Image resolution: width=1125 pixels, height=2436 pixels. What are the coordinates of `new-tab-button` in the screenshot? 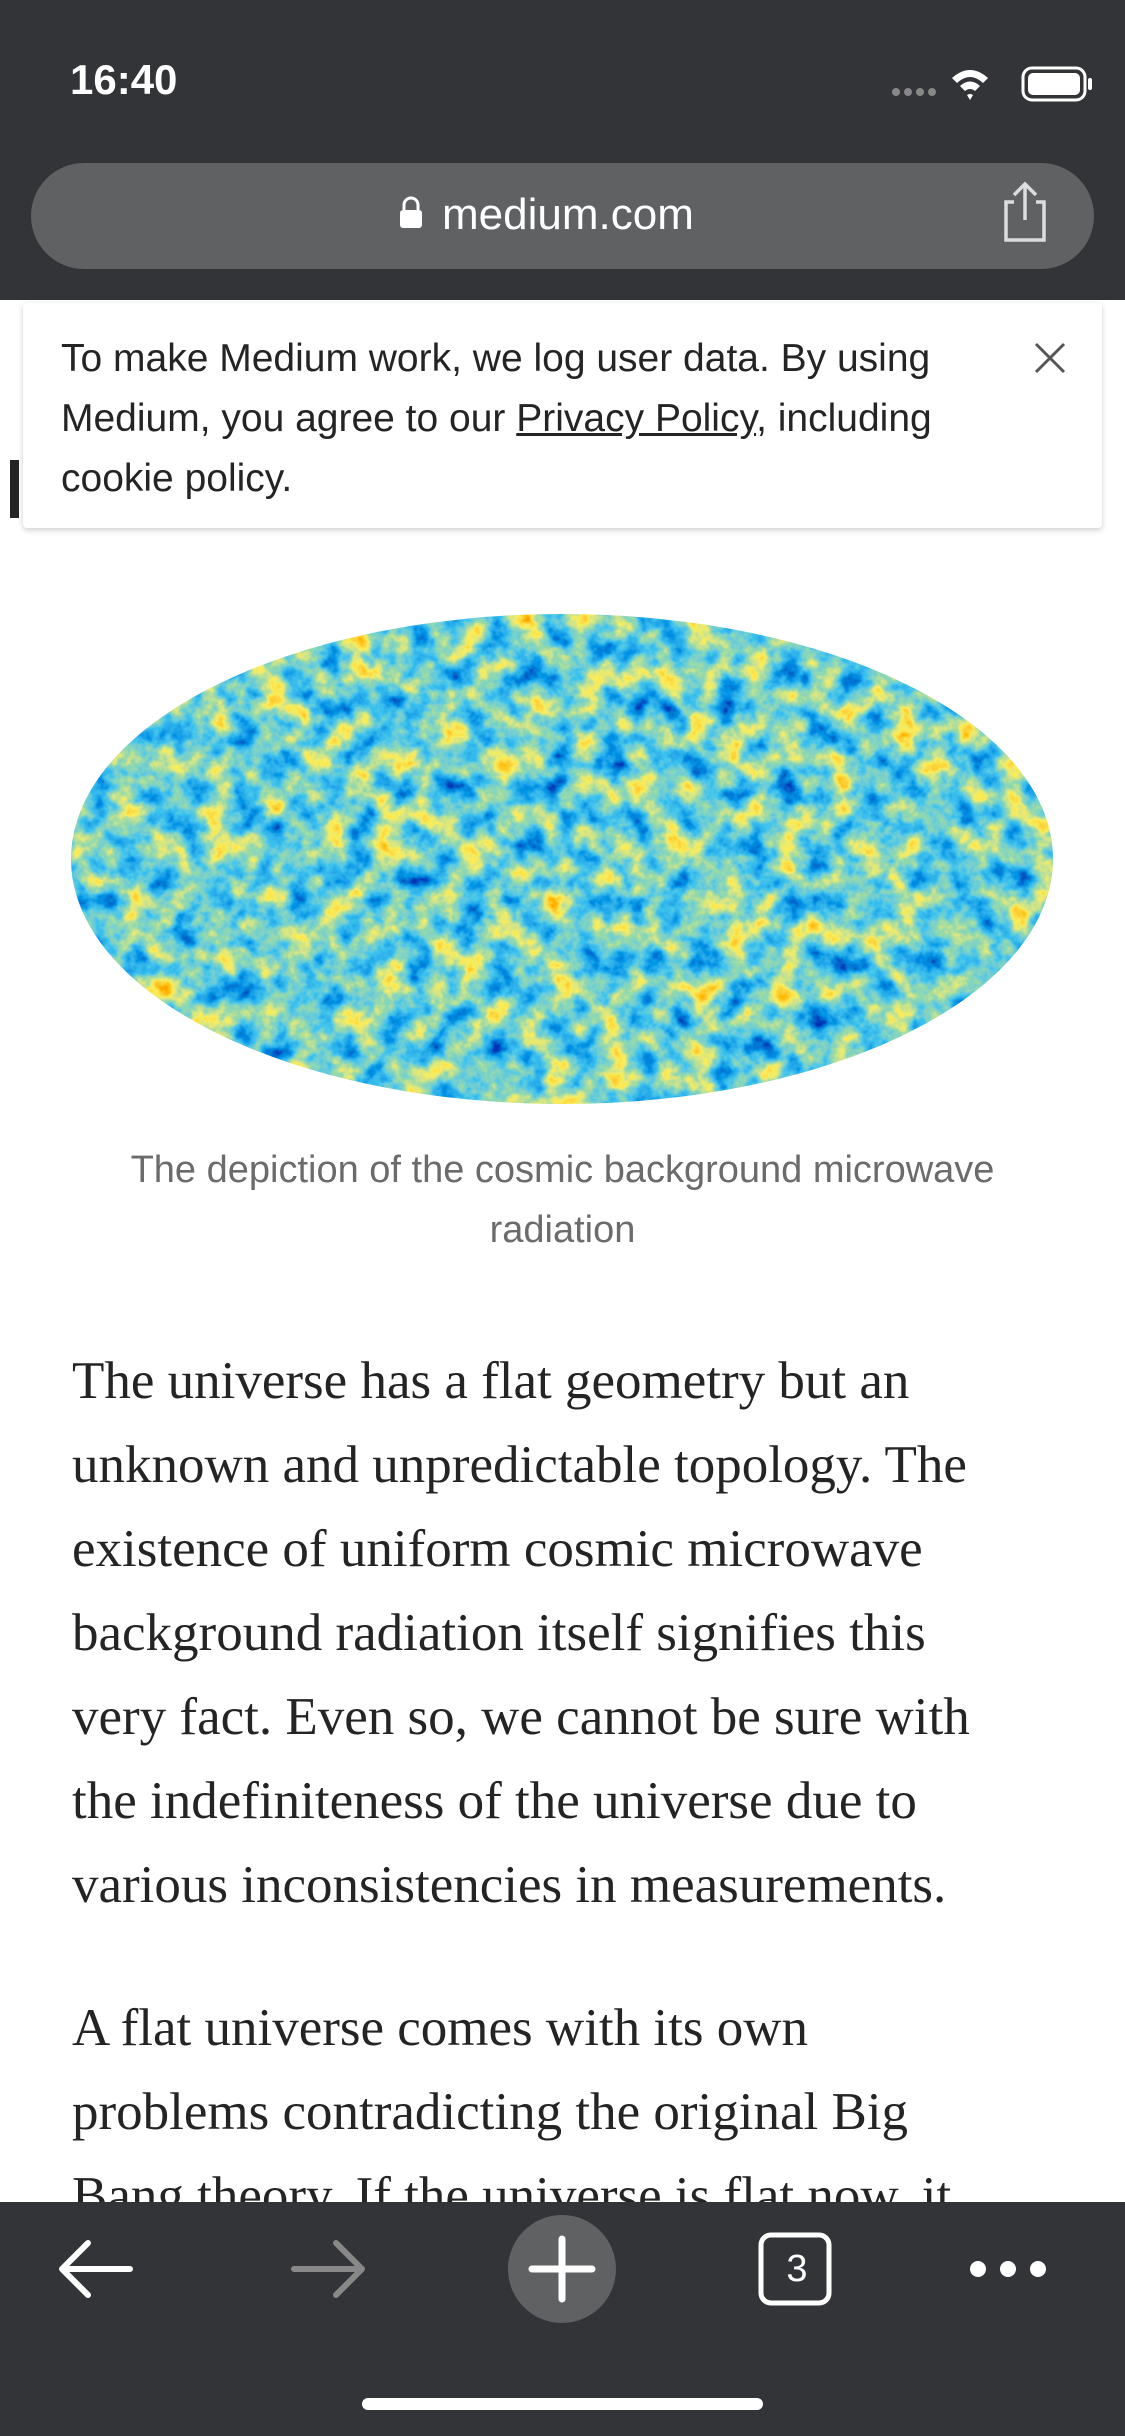 It's located at (562, 2269).